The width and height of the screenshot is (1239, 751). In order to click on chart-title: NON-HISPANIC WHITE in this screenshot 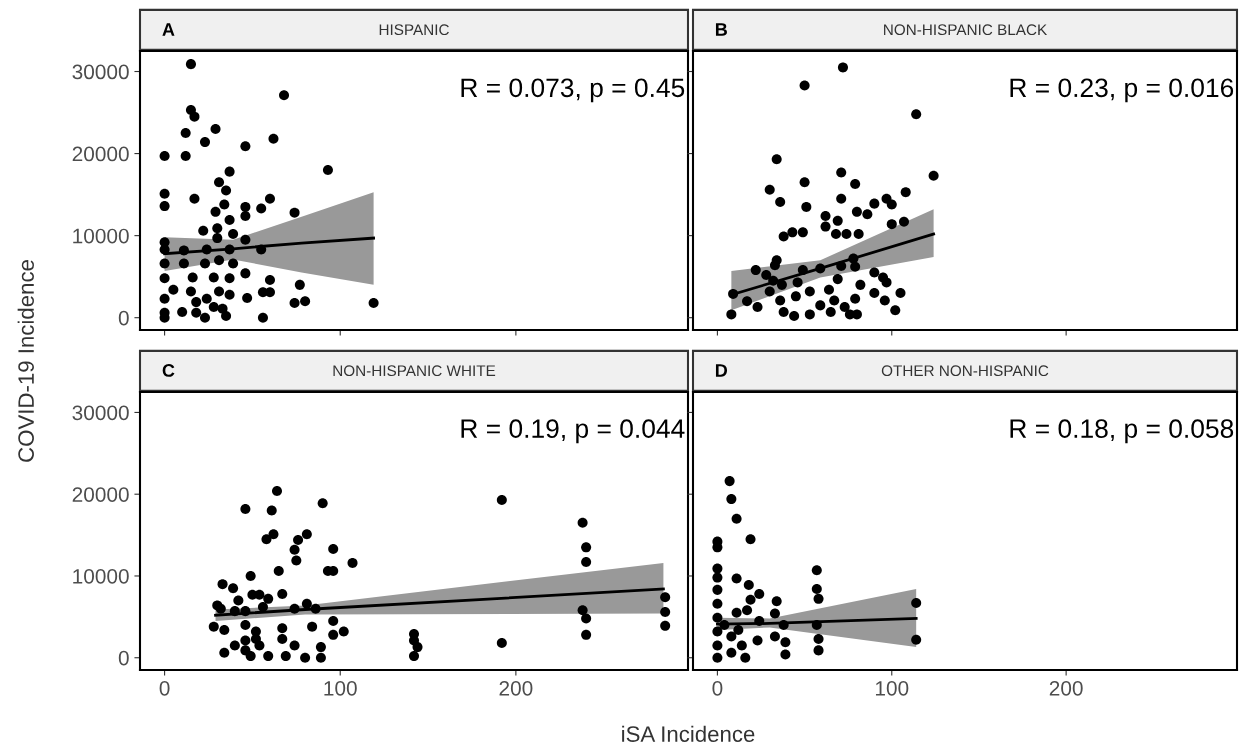, I will do `click(414, 371)`.